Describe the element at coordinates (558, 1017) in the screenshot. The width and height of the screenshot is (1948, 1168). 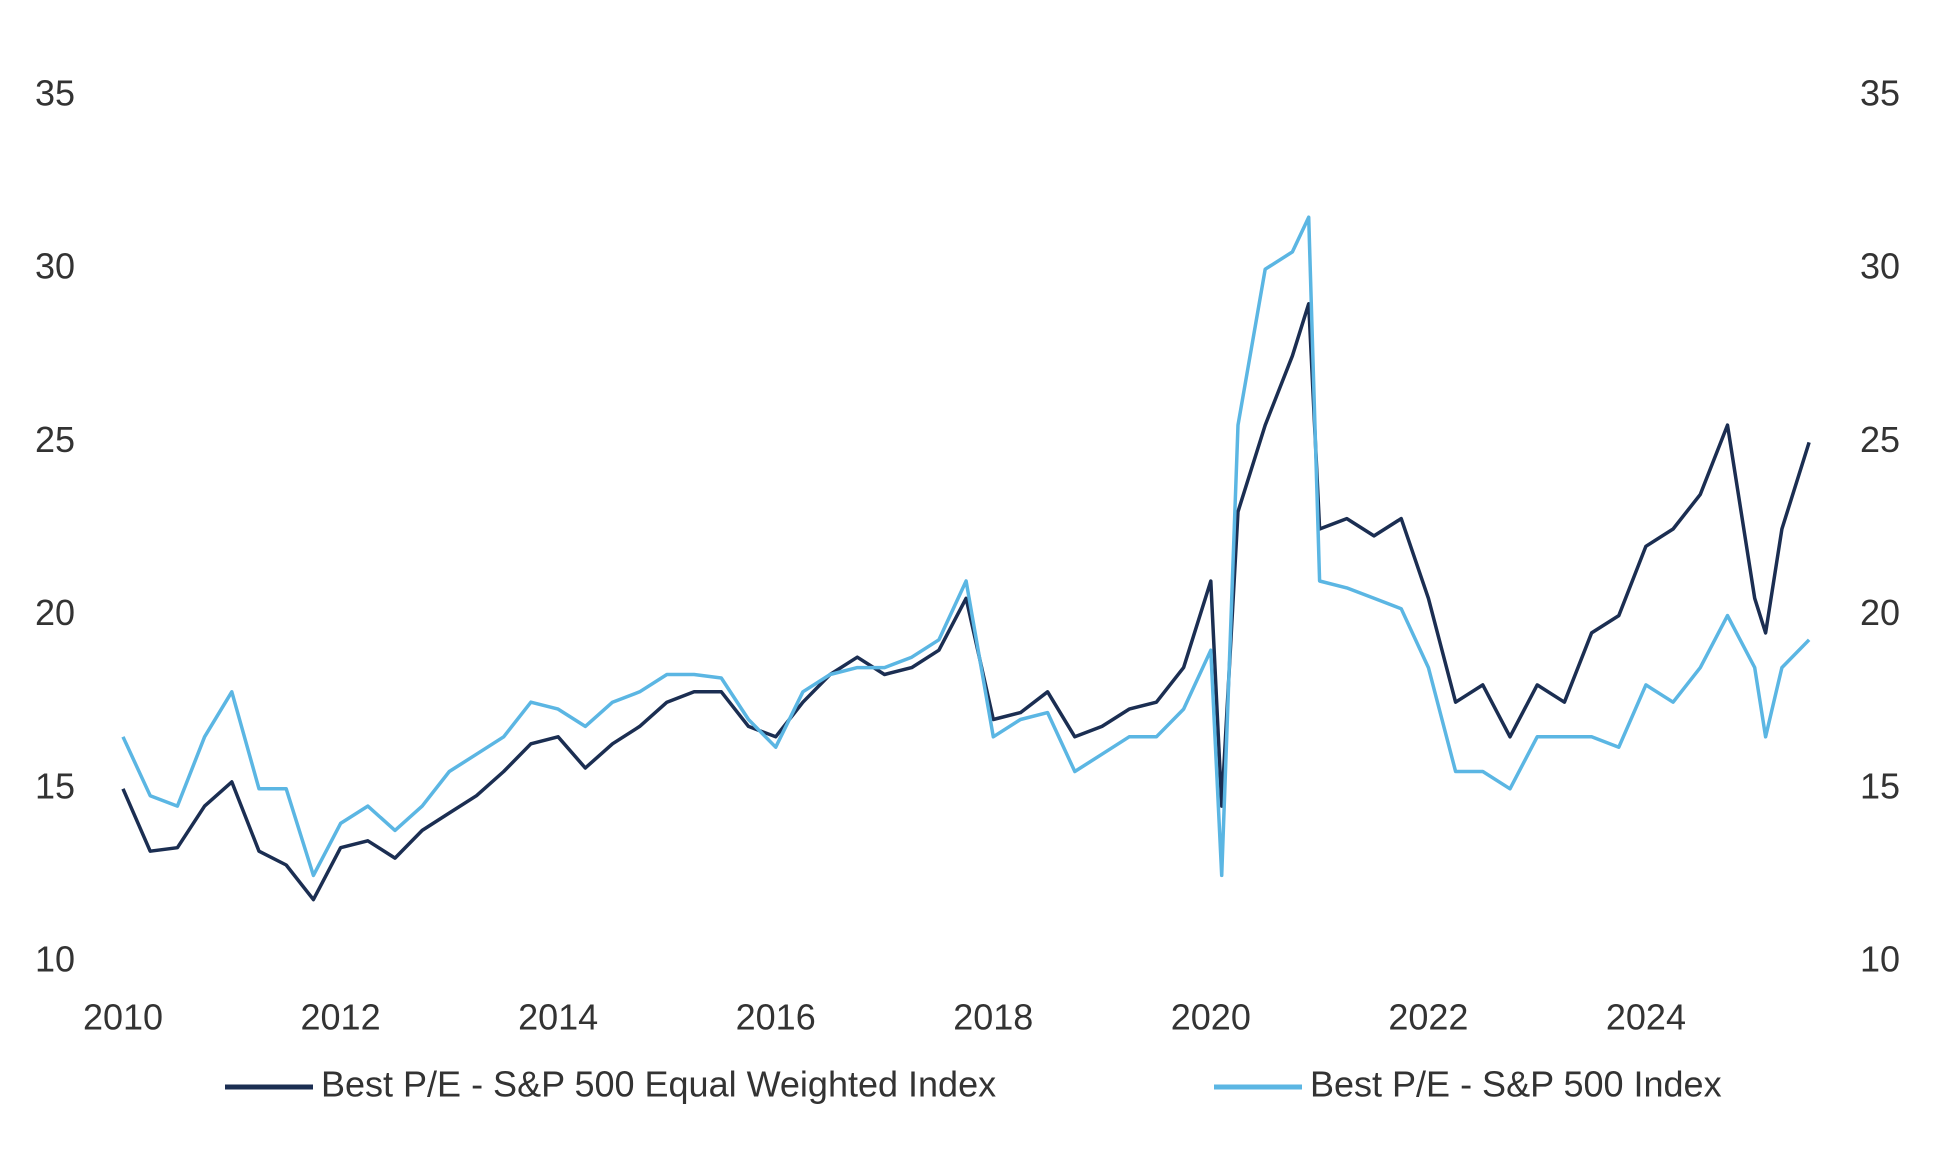
I see `x-tick-label: 2014` at that location.